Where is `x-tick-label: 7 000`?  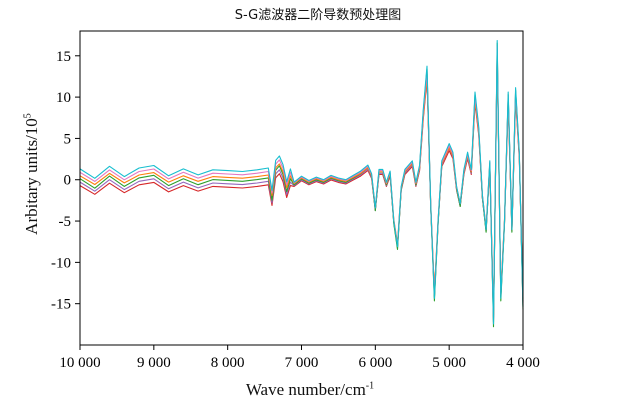 x-tick-label: 7 000 is located at coordinates (302, 363).